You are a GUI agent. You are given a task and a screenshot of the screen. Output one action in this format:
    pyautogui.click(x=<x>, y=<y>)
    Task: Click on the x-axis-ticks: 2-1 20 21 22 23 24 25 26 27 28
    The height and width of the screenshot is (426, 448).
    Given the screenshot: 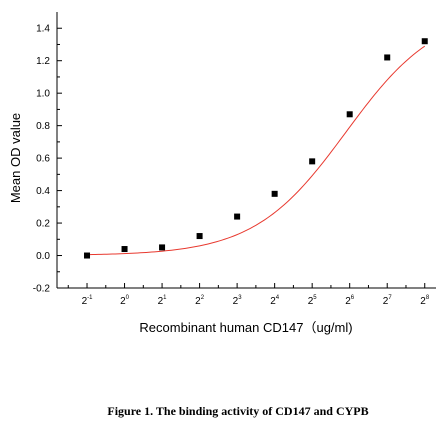 What is the action you would take?
    pyautogui.click(x=248, y=295)
    